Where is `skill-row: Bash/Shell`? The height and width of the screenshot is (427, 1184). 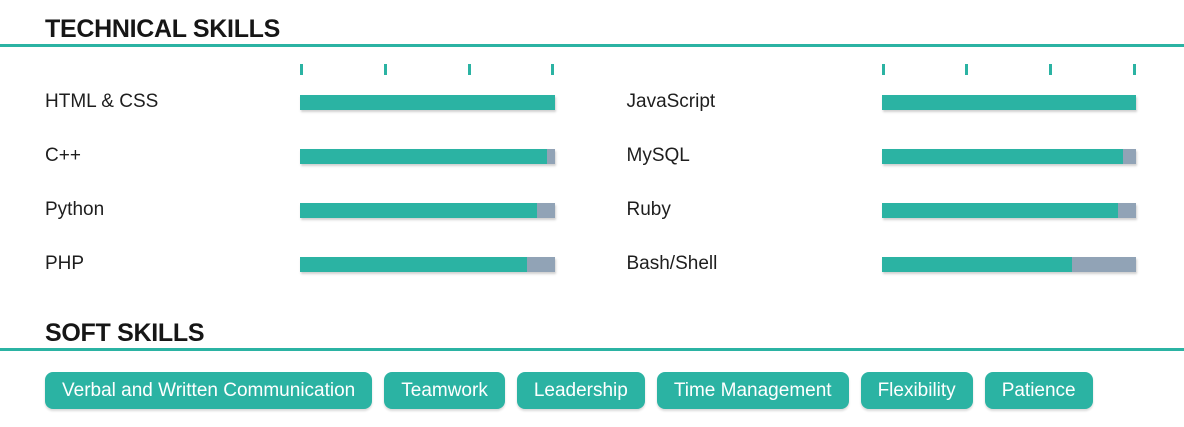 skill-row: Bash/Shell is located at coordinates (881, 264).